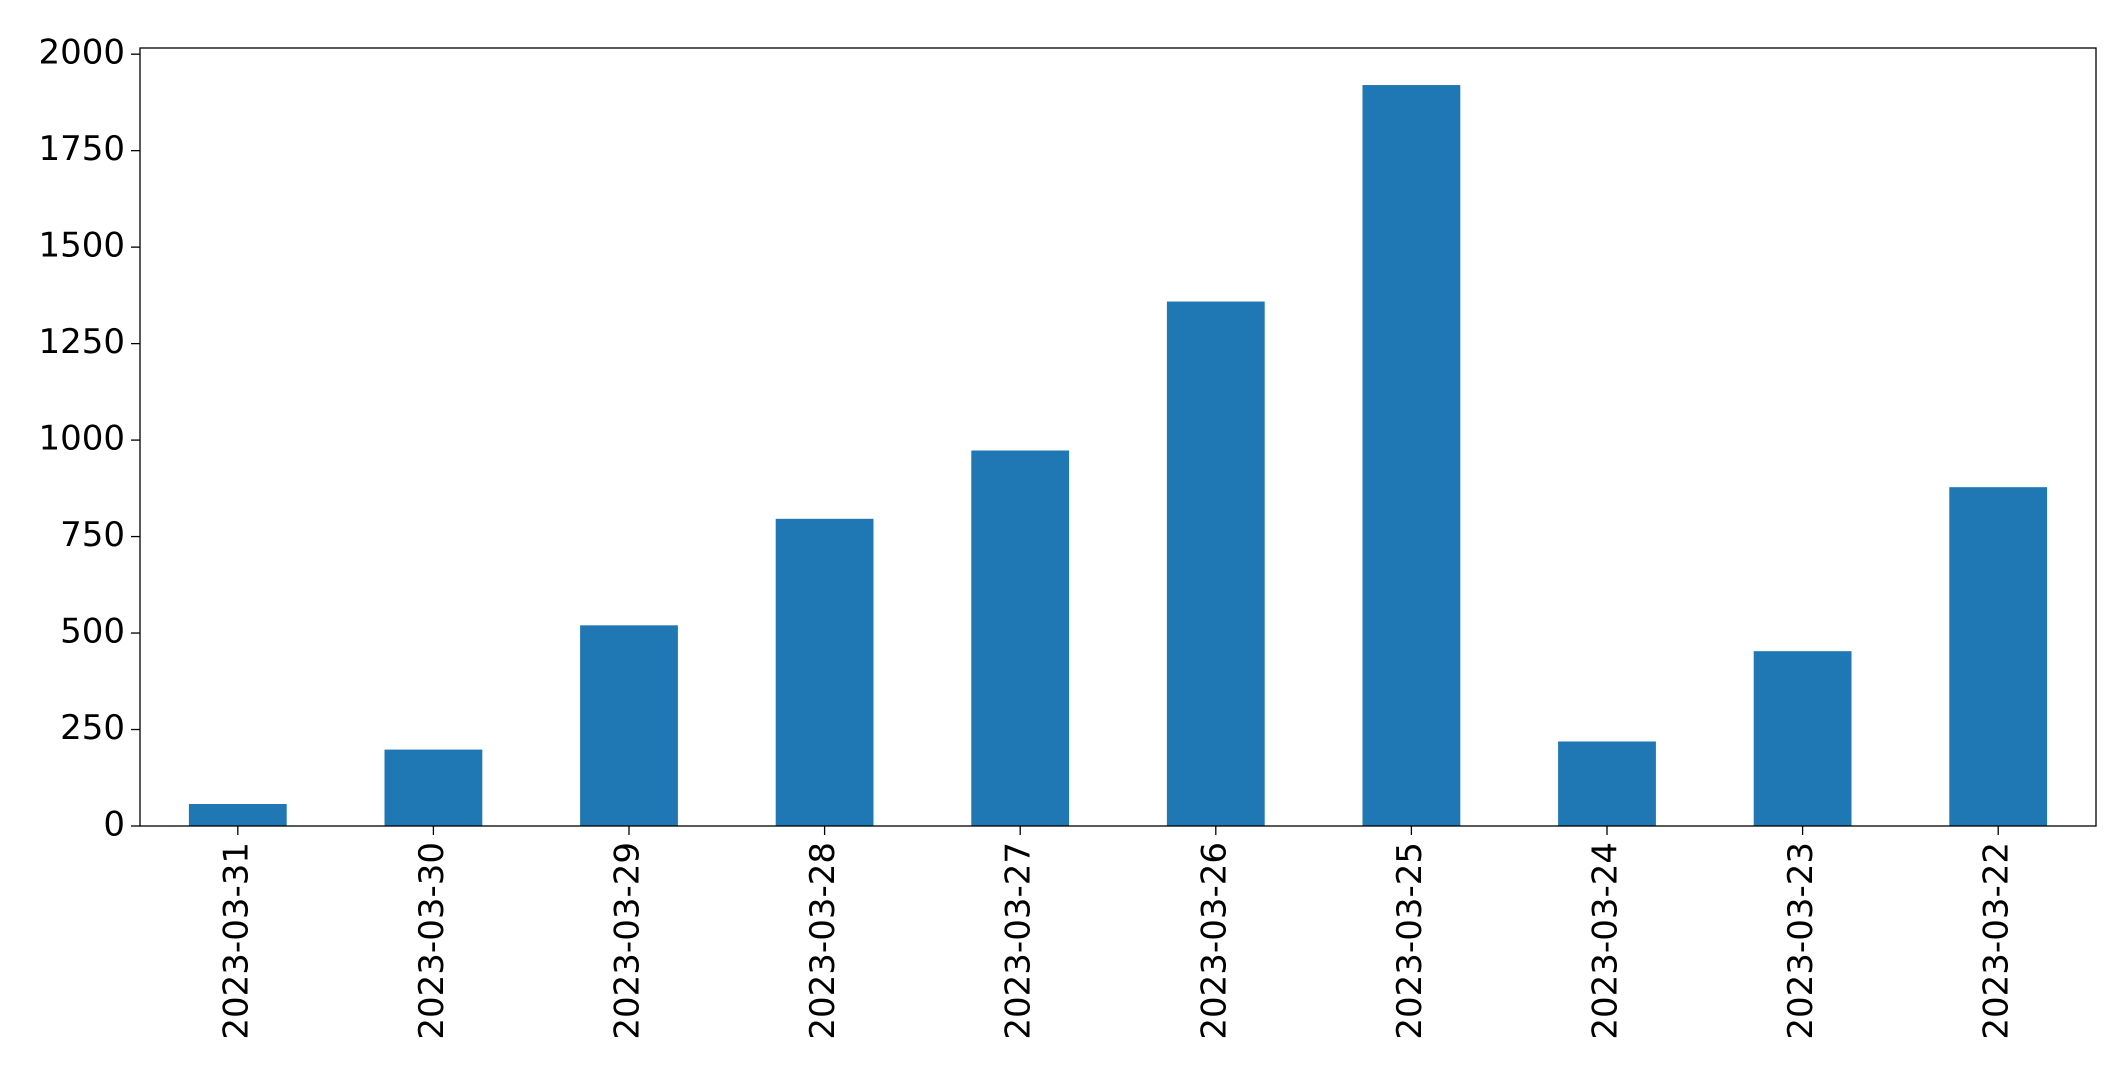 The image size is (2115, 1069). What do you see at coordinates (1214, 941) in the screenshot?
I see `x-tick-label: 2023-03-26` at bounding box center [1214, 941].